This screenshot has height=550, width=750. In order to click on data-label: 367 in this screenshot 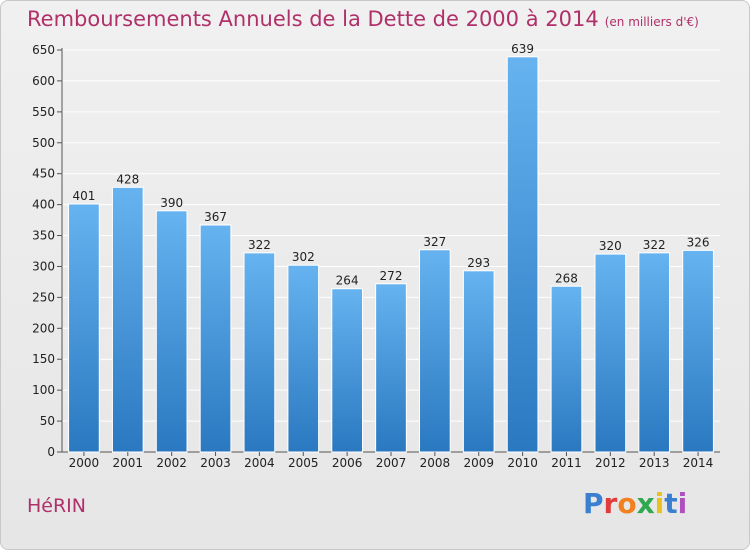, I will do `click(215, 217)`.